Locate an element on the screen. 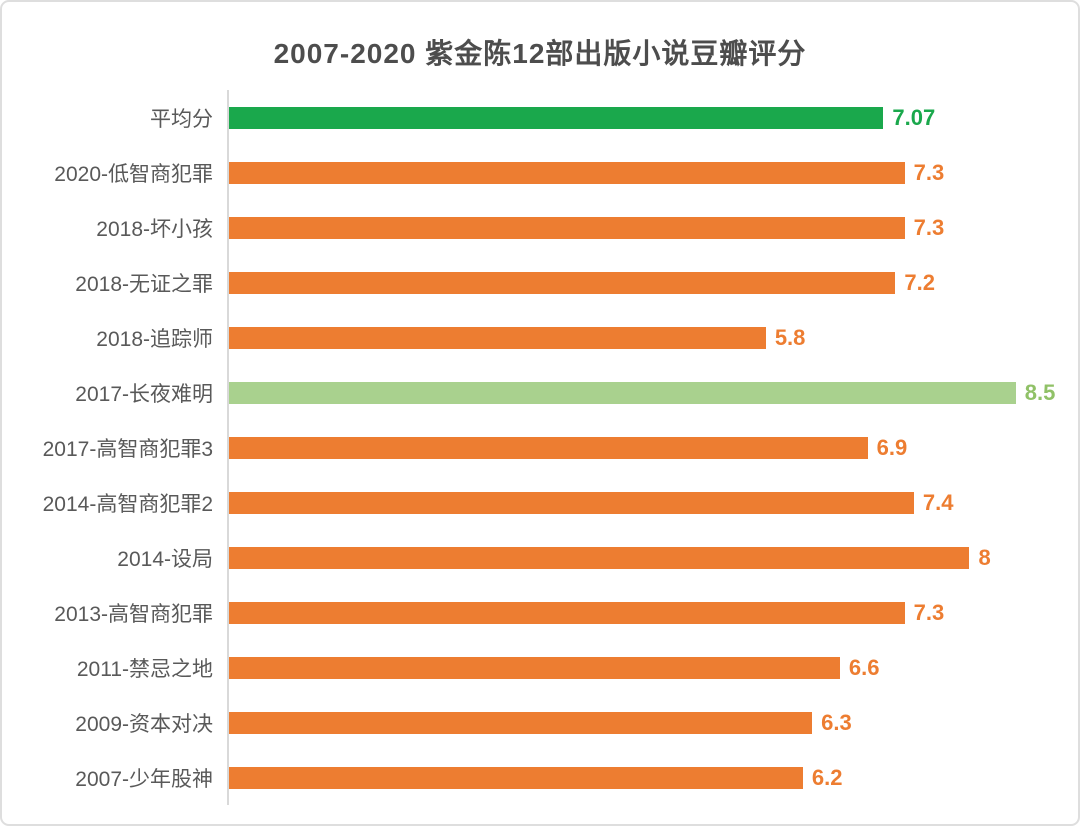 The height and width of the screenshot is (826, 1080). value-label: 5.8 is located at coordinates (790, 337).